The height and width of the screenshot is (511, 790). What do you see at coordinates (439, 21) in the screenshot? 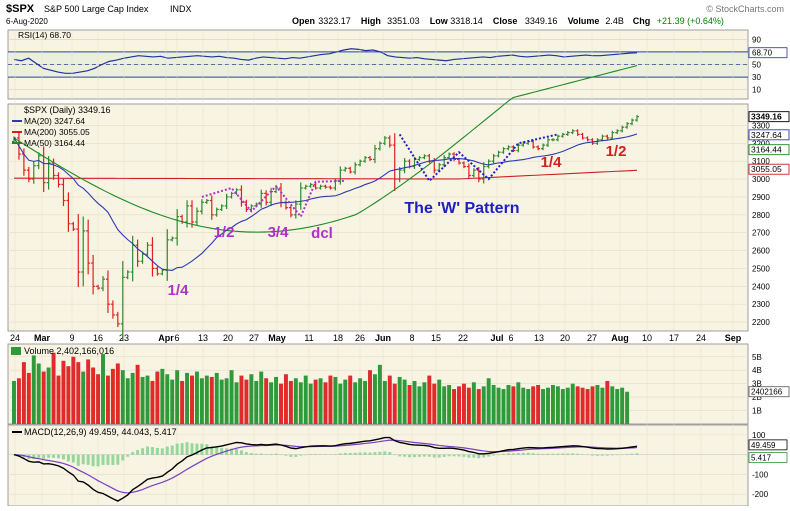
I see `ohlc-label-low: Low` at bounding box center [439, 21].